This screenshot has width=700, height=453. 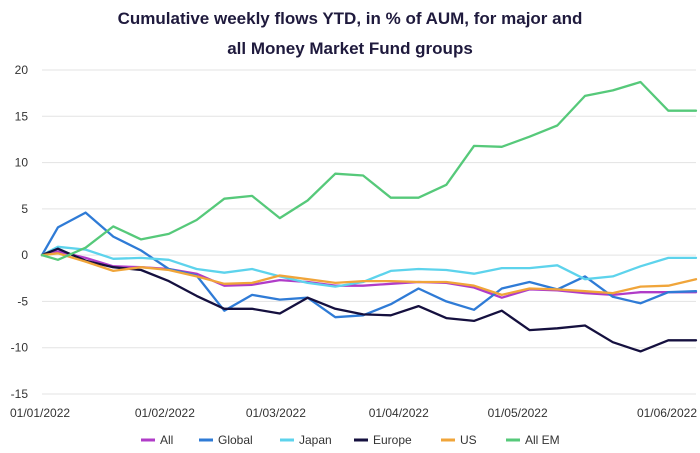 I want to click on legend: All Global Japan Europe US All EM, so click(x=350, y=440).